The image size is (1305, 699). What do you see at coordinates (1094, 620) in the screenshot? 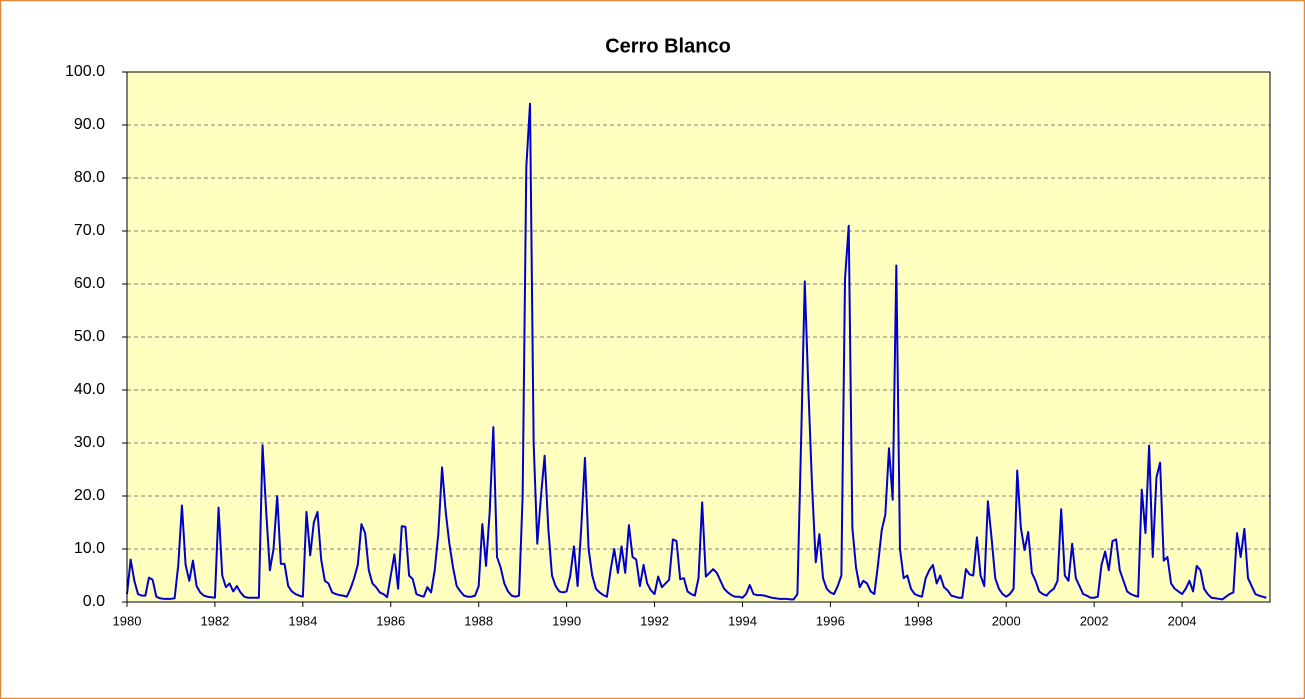
I see `x-tick-label: 2002` at bounding box center [1094, 620].